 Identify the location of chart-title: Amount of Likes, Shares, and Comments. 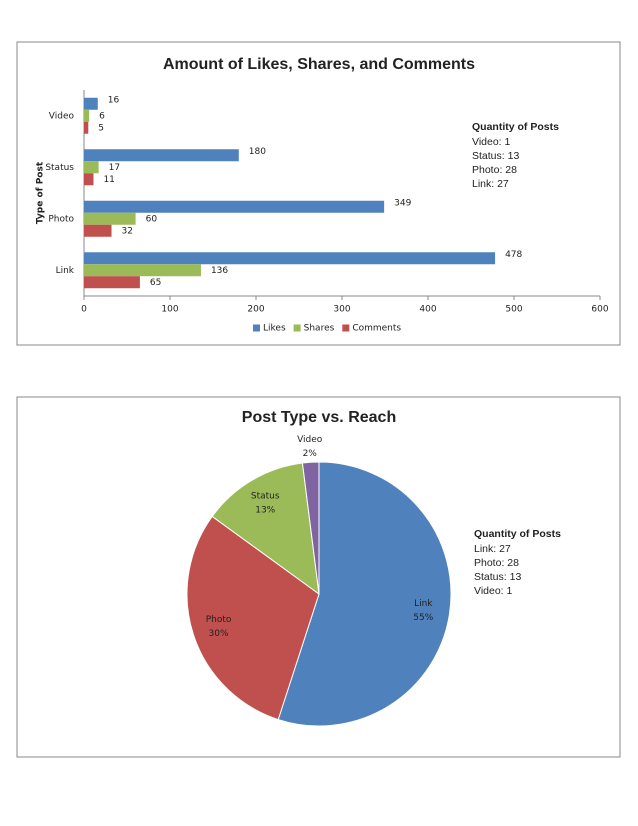
(319, 64).